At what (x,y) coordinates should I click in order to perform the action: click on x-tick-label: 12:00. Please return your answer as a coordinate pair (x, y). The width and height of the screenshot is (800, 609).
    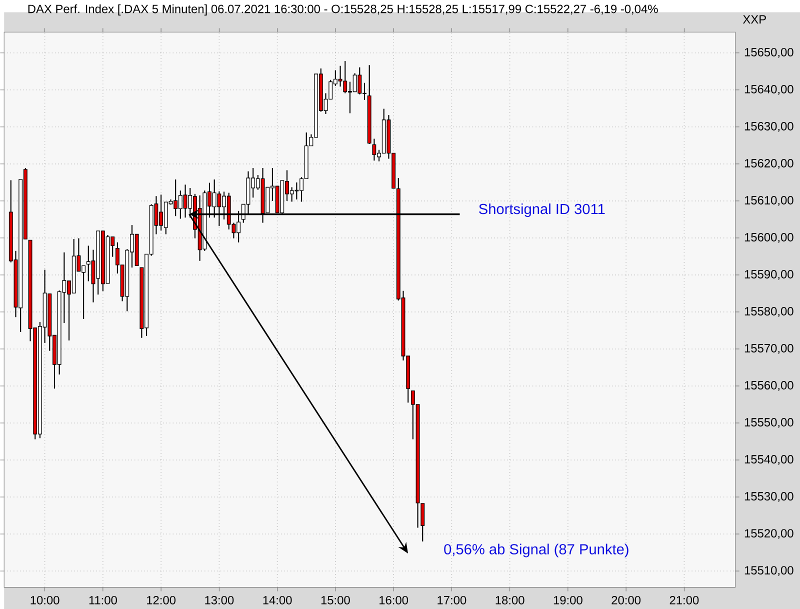
    Looking at the image, I should click on (161, 600).